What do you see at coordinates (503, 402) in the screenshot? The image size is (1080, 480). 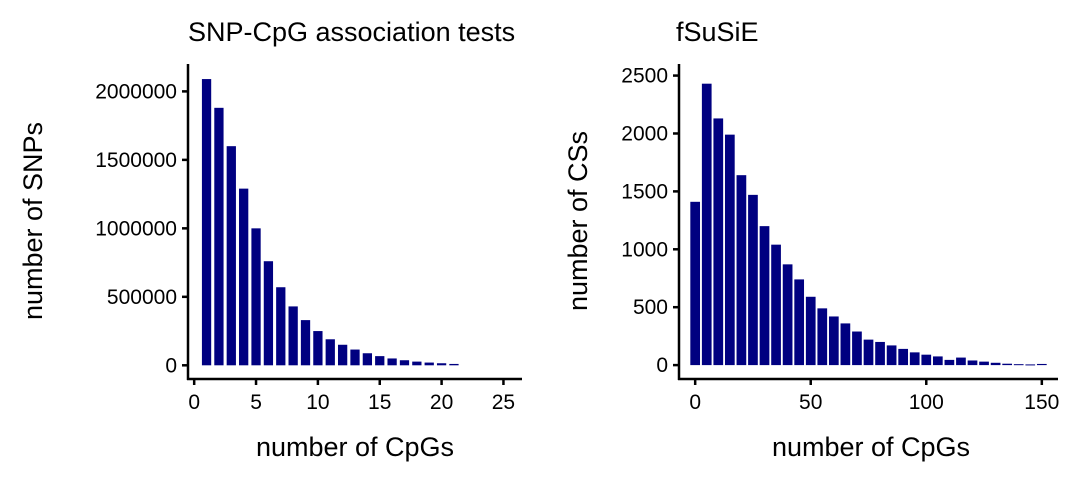 I see `x-tick-label: 25` at bounding box center [503, 402].